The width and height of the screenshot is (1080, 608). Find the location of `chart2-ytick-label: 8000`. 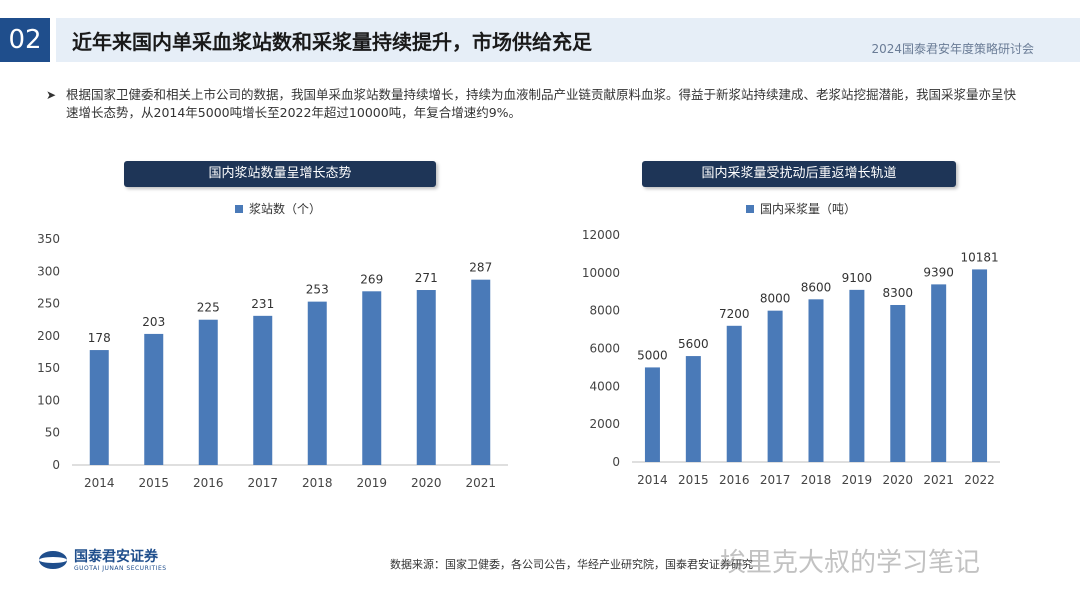

chart2-ytick-label: 8000 is located at coordinates (604, 311).